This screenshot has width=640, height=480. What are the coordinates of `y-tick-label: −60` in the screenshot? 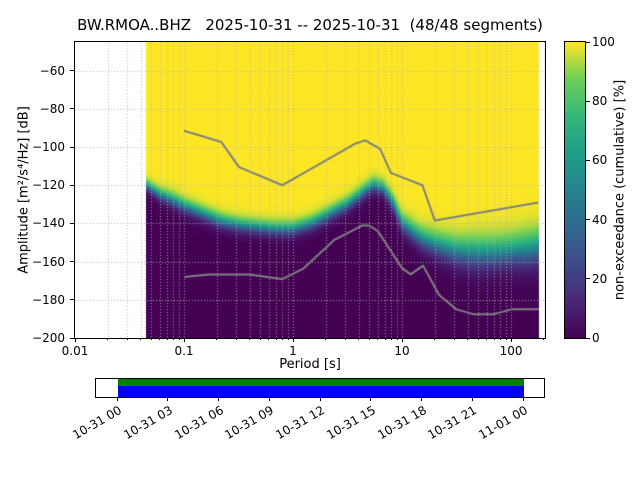 It's located at (52, 70).